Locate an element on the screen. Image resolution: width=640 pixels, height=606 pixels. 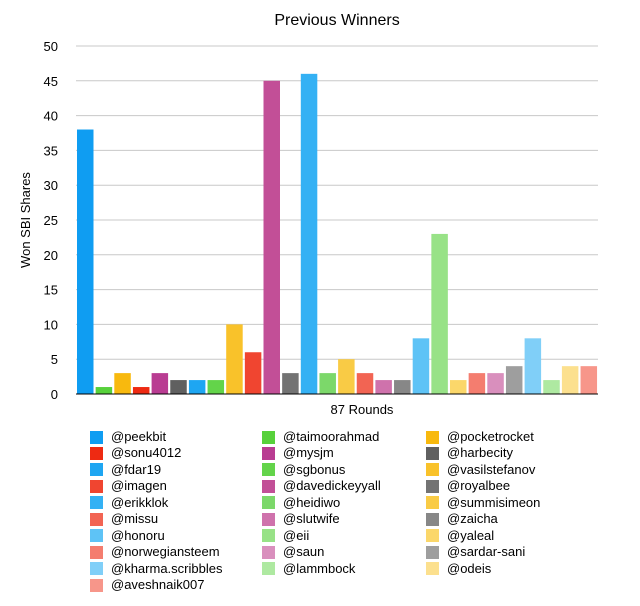
legend-label: @erikklok is located at coordinates (140, 502).